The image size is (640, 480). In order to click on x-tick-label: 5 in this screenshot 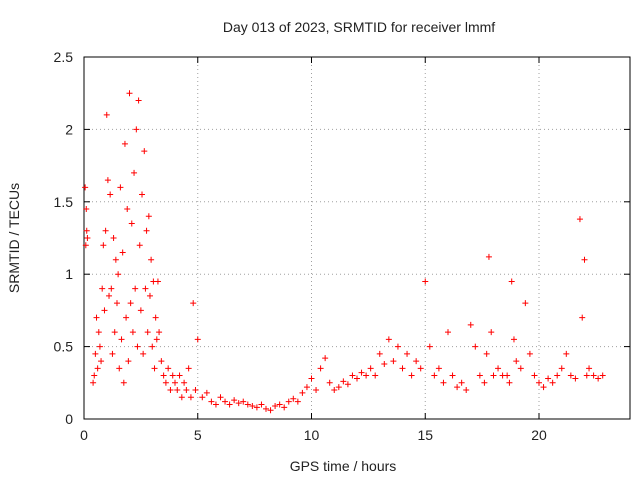, I will do `click(198, 435)`.